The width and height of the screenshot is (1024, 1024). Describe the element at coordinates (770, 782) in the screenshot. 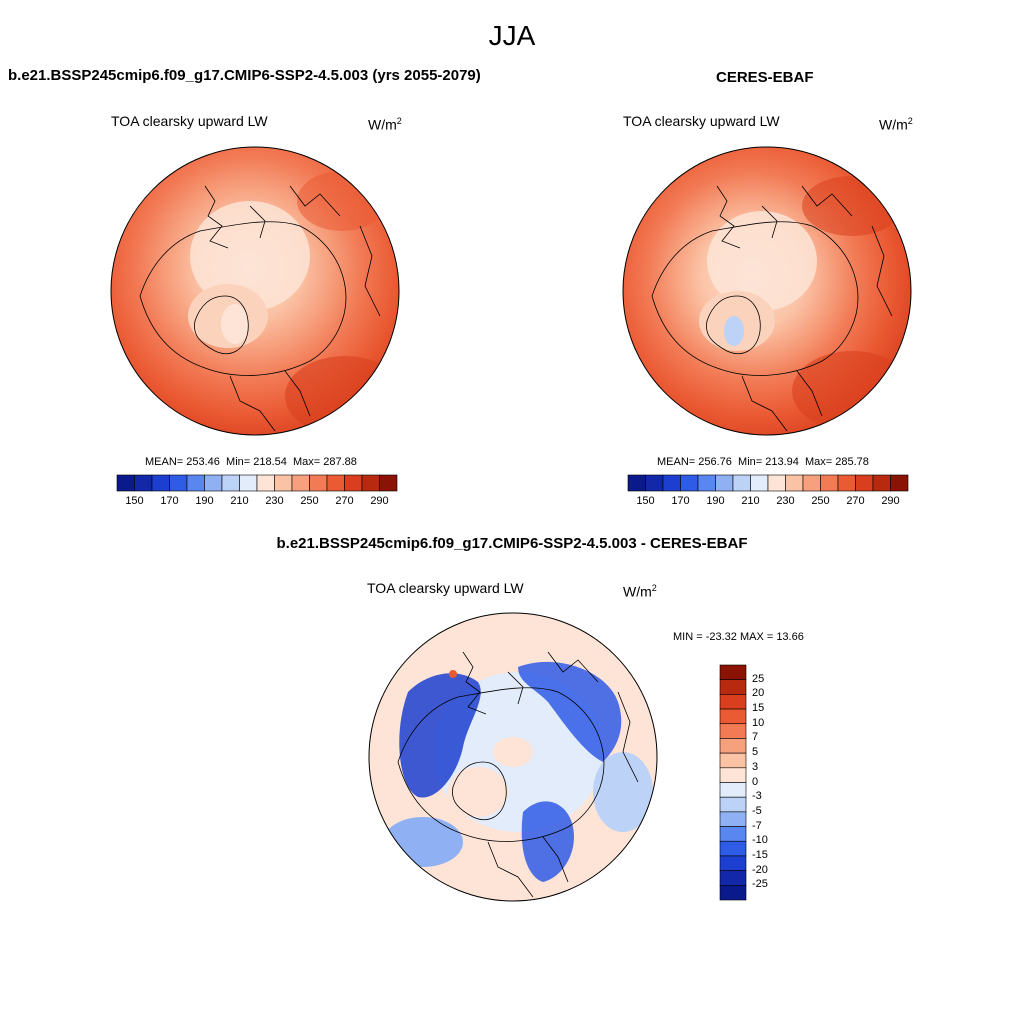

I see `diff-colorbar-labels: 25 20 15 10 7 5 3 0 -3 -5 -7 -10 -15 -20 -25` at that location.